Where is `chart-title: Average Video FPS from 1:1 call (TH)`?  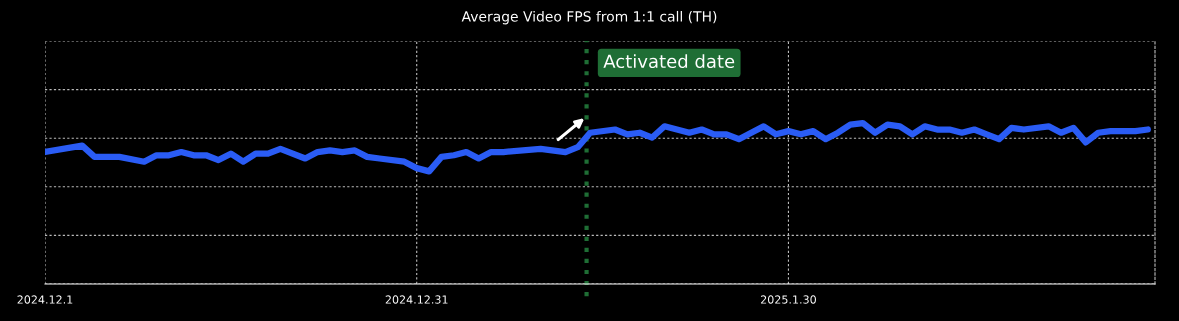 chart-title: Average Video FPS from 1:1 call (TH) is located at coordinates (589, 17).